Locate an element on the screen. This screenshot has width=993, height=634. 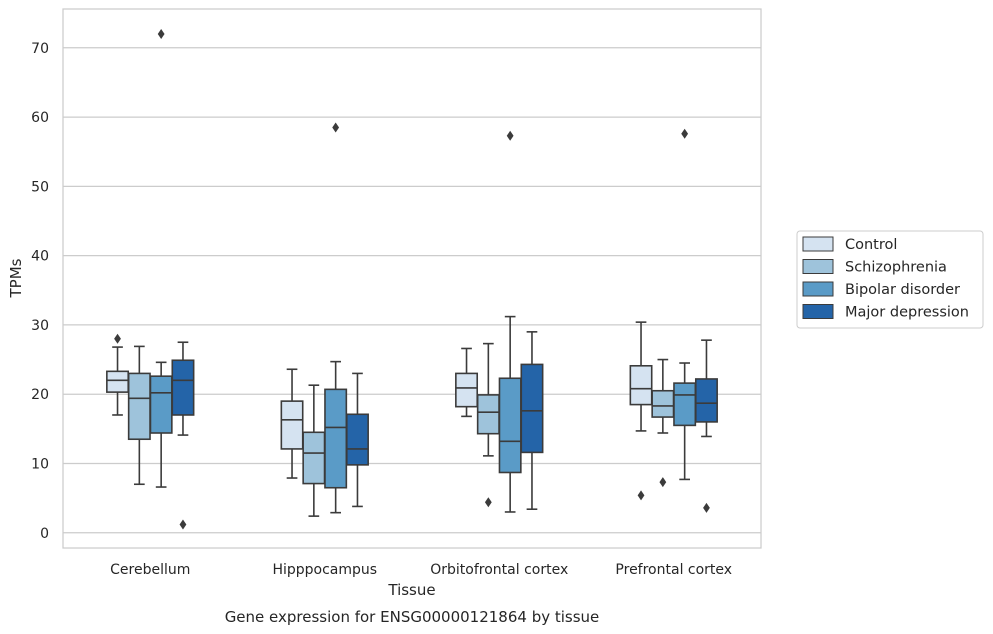
legend-frame is located at coordinates (890, 279).